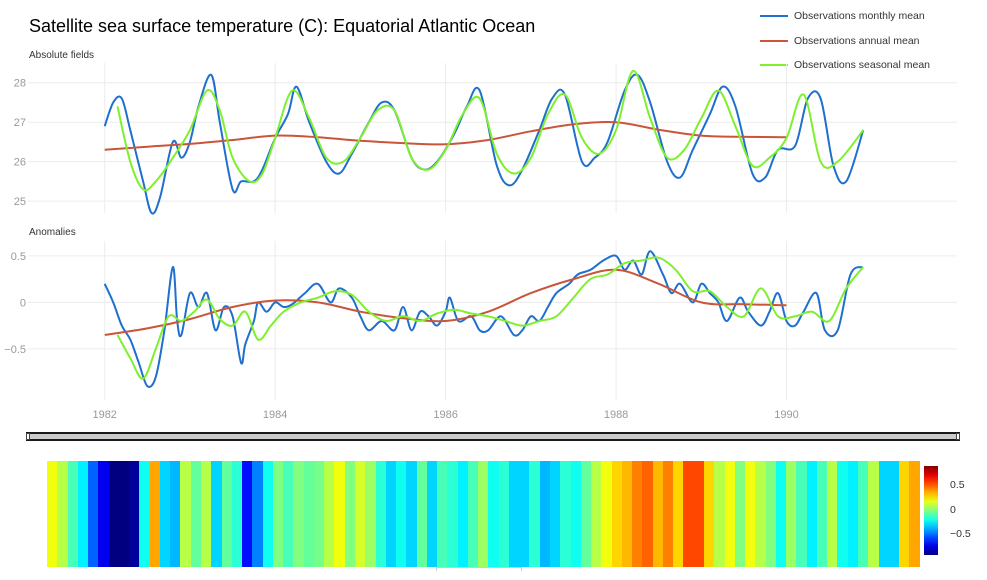  Describe the element at coordinates (931, 510) in the screenshot. I see `colorbar` at that location.